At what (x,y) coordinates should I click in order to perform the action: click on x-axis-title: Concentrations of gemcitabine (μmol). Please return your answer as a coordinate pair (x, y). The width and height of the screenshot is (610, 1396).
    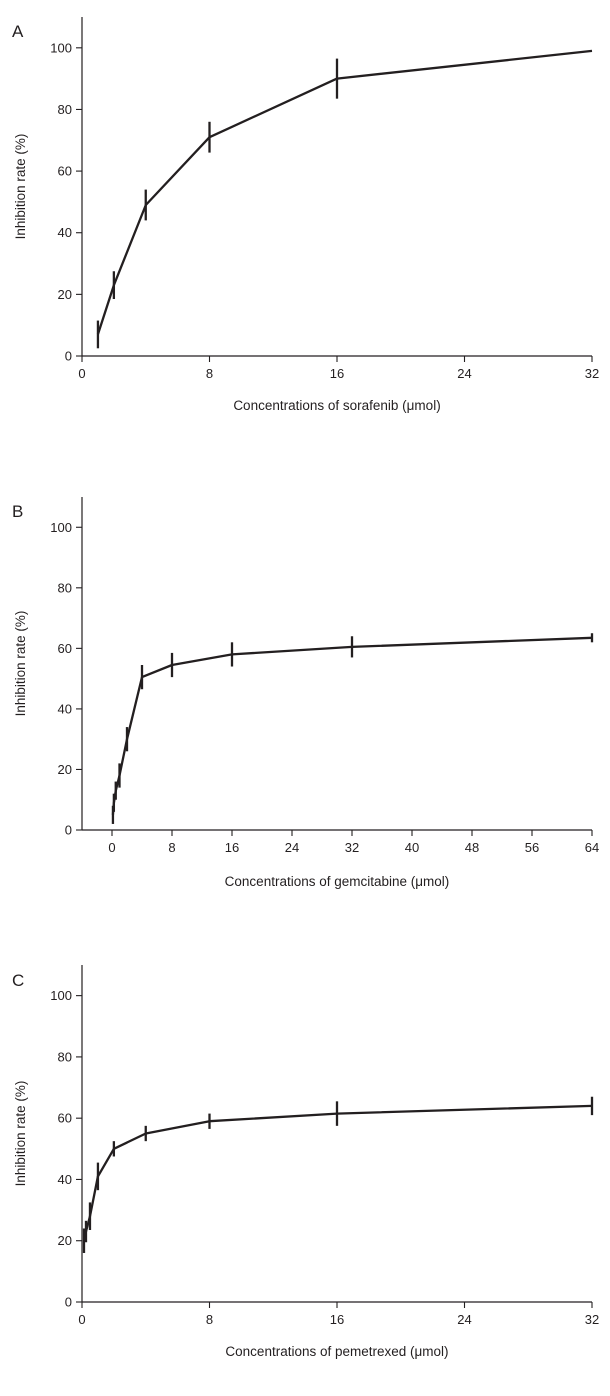
    Looking at the image, I should click on (337, 881).